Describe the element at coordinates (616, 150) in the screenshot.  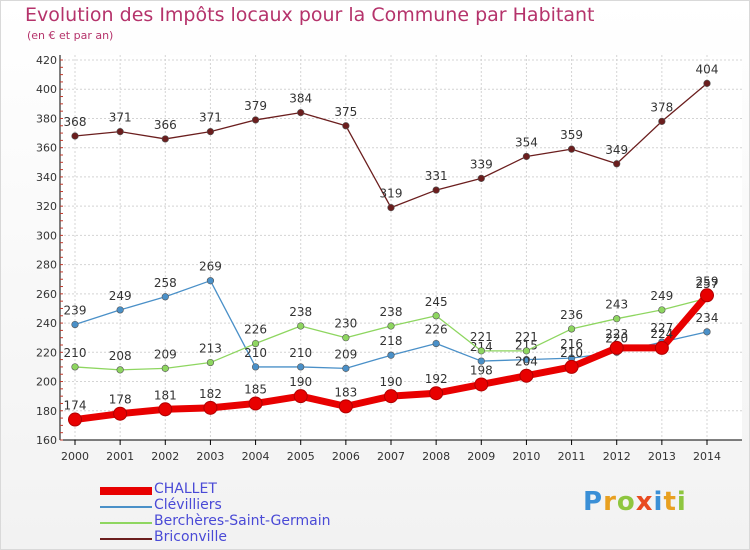
I see `data-label-briconville: 349` at that location.